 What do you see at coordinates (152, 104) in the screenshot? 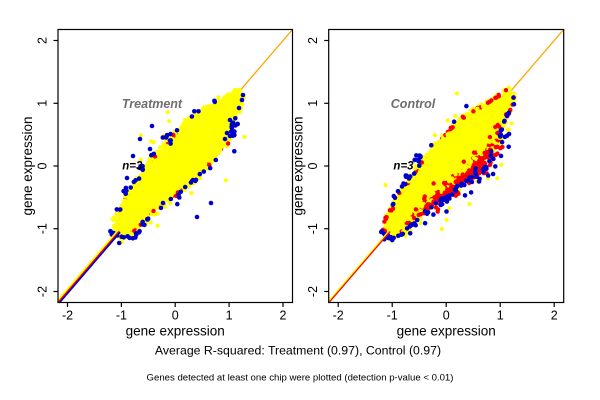
I see `svg-text: Treatment` at bounding box center [152, 104].